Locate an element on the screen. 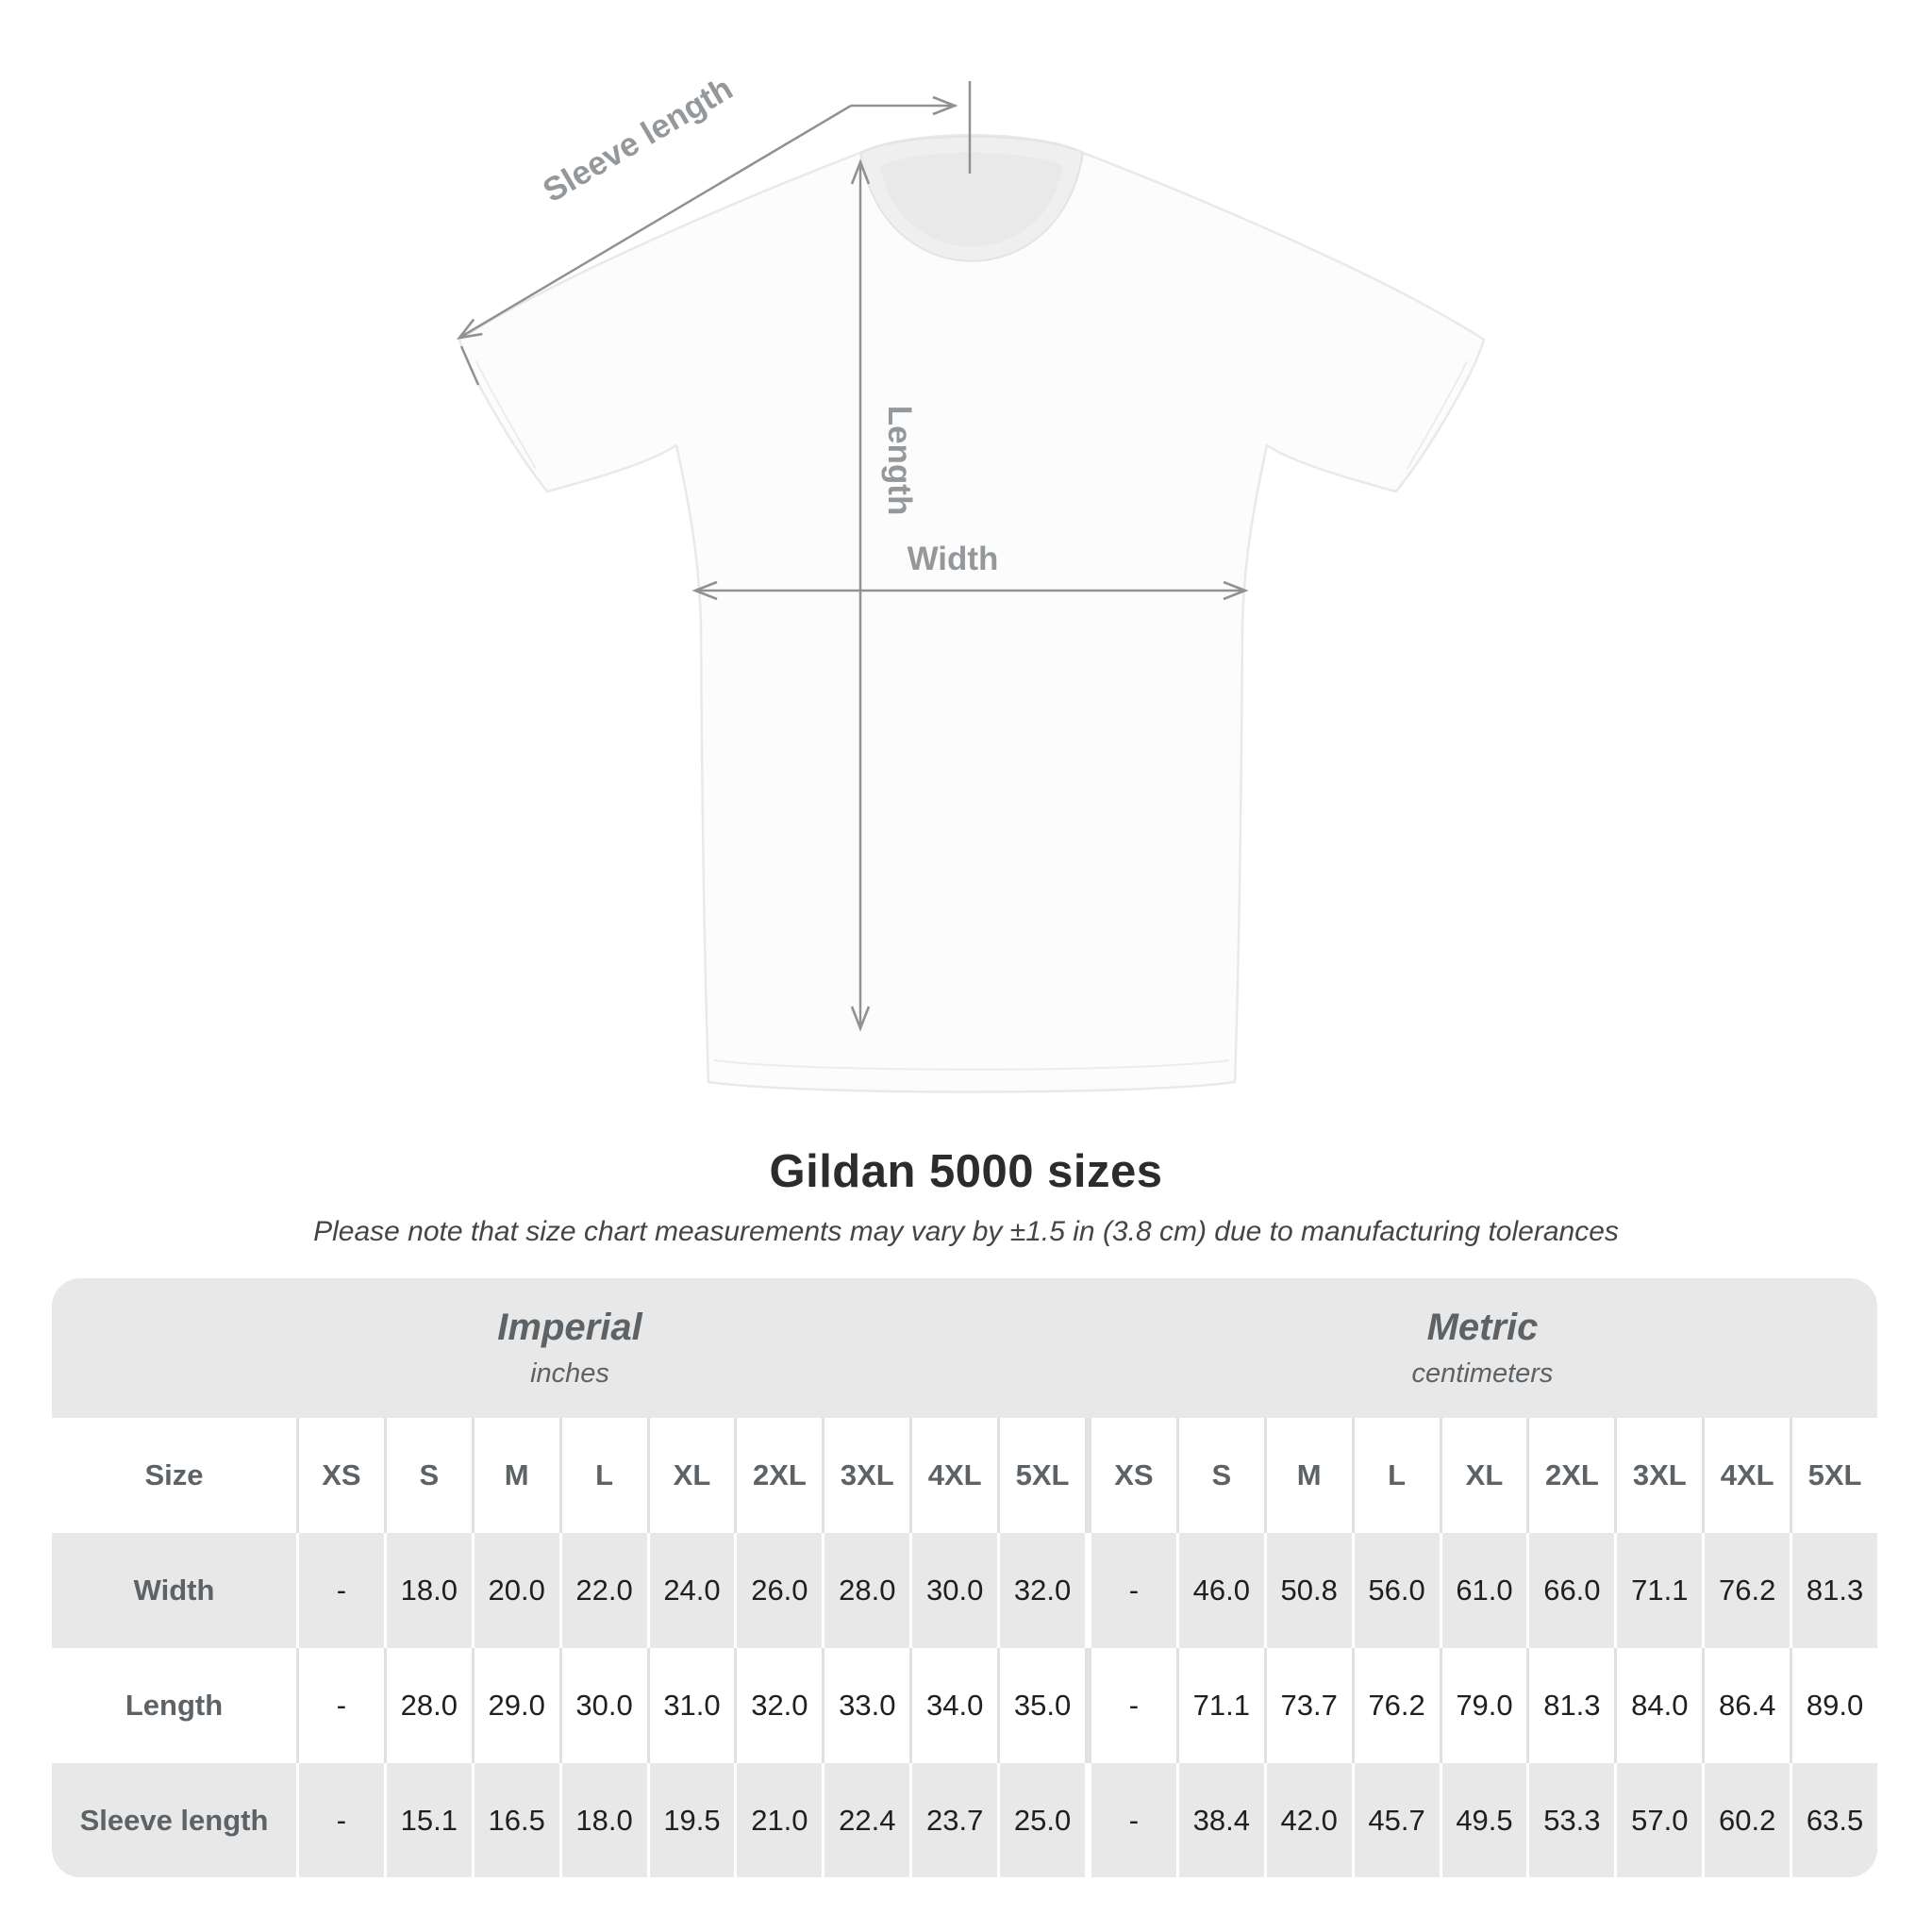 Image resolution: width=1932 pixels, height=1932 pixels. value-cell: 60.2 is located at coordinates (1748, 1820).